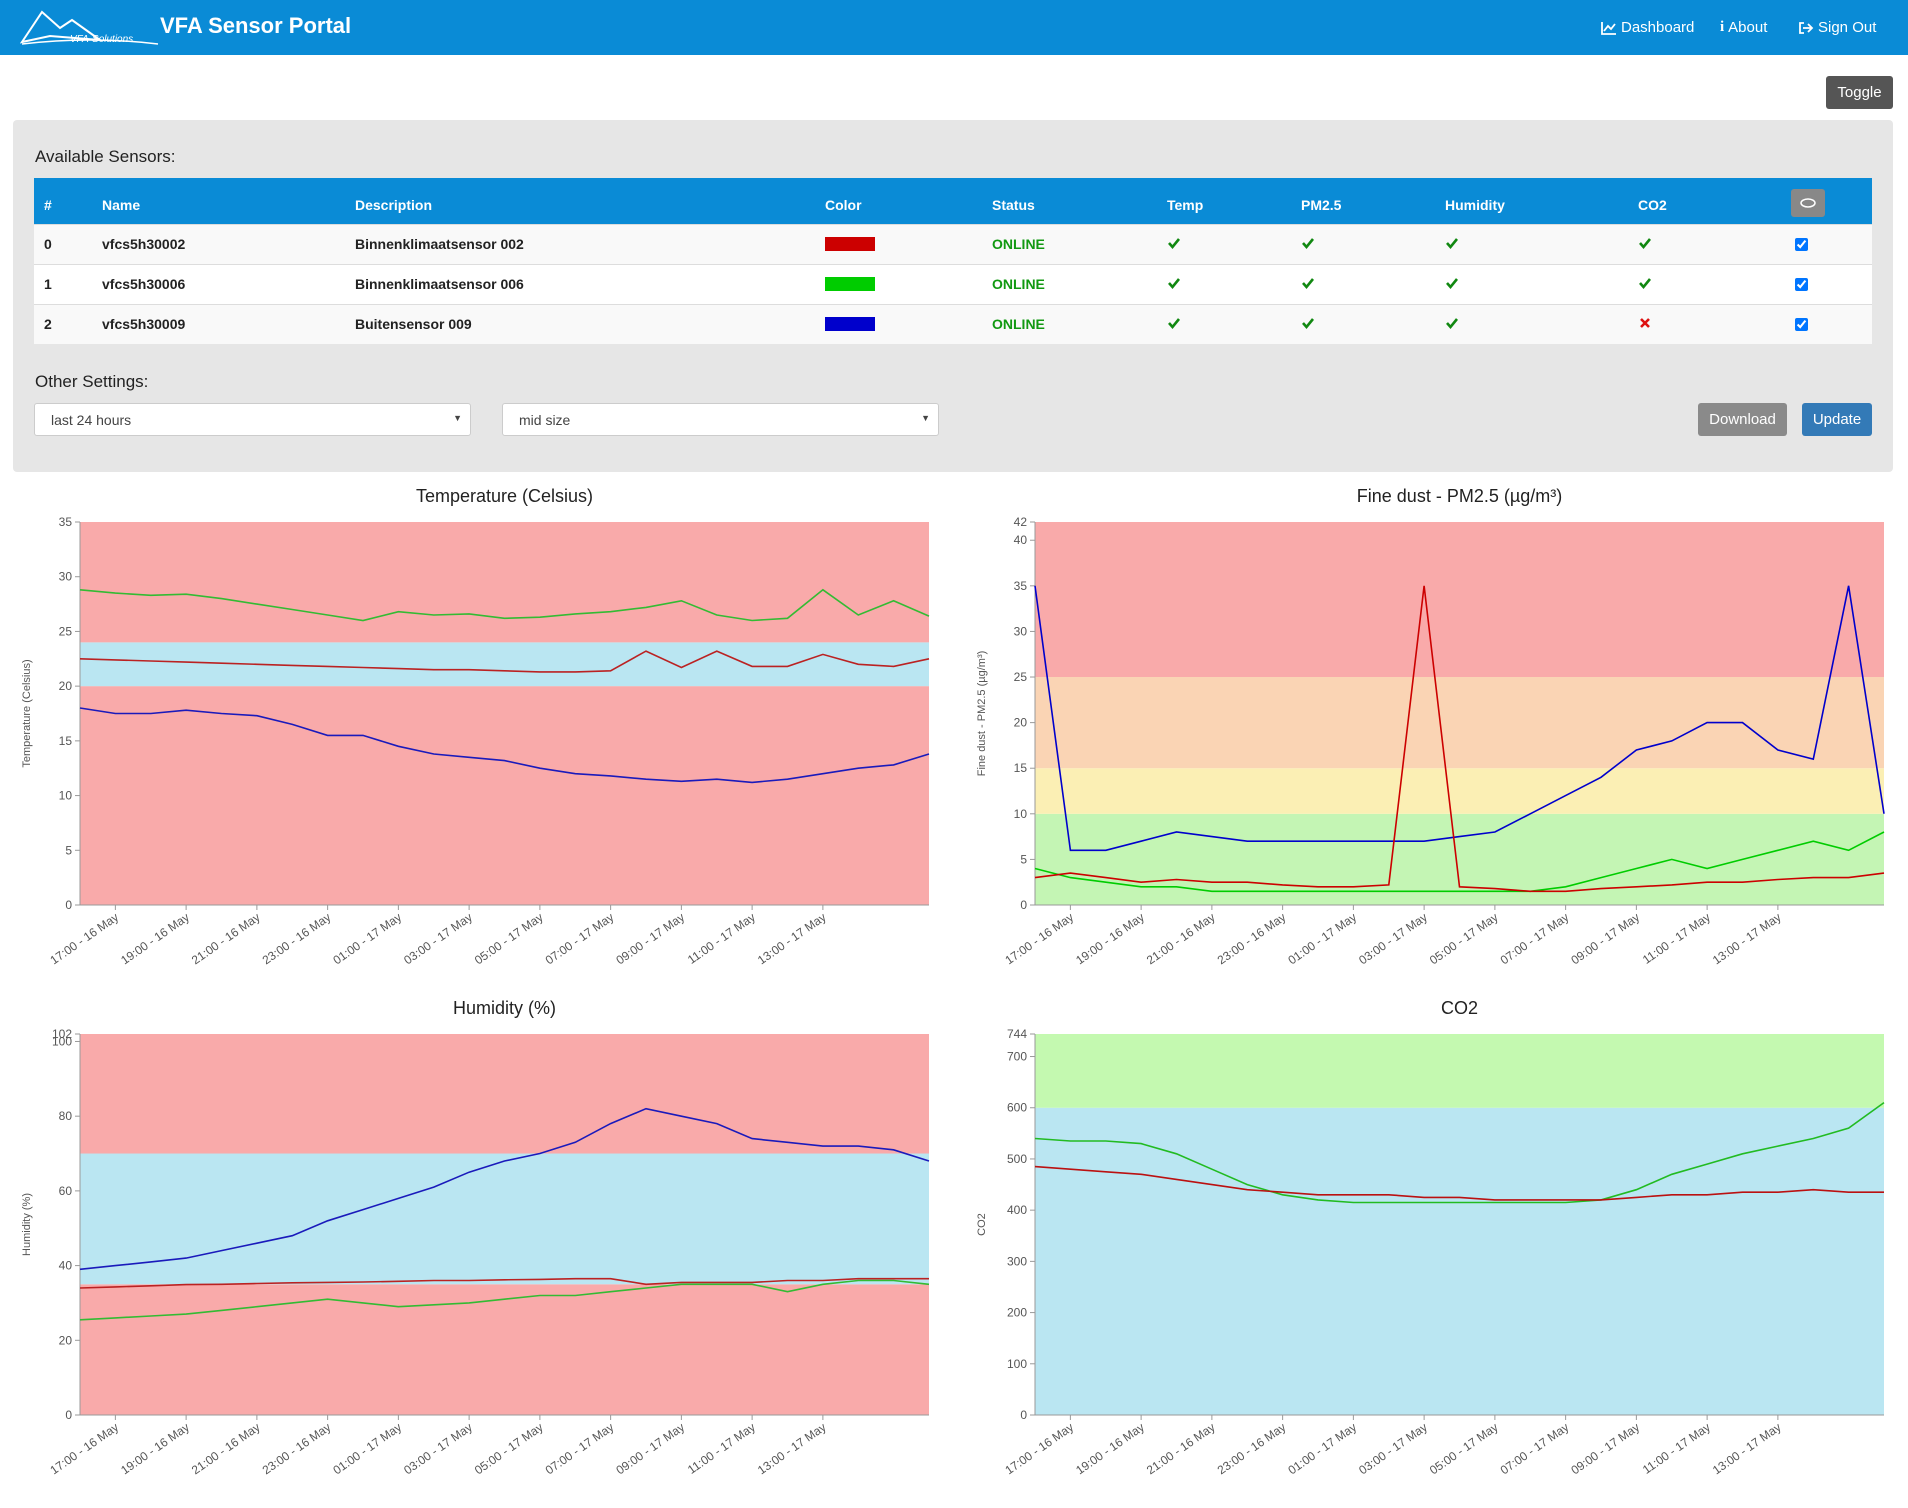 Image resolution: width=1908 pixels, height=1508 pixels. What do you see at coordinates (1017, 1057) in the screenshot?
I see `y-tick-label: 700` at bounding box center [1017, 1057].